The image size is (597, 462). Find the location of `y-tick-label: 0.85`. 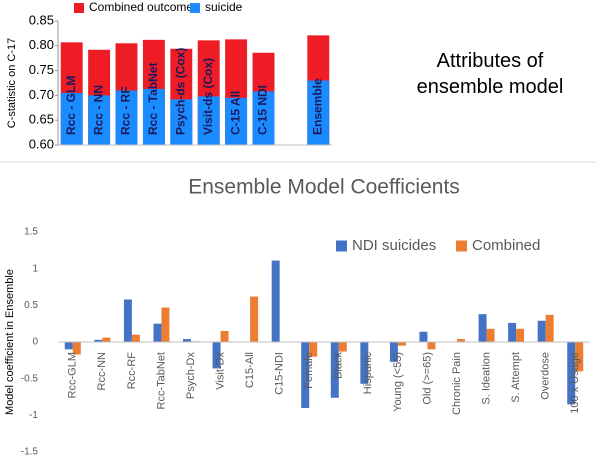

y-tick-label: 0.85 is located at coordinates (41, 19).